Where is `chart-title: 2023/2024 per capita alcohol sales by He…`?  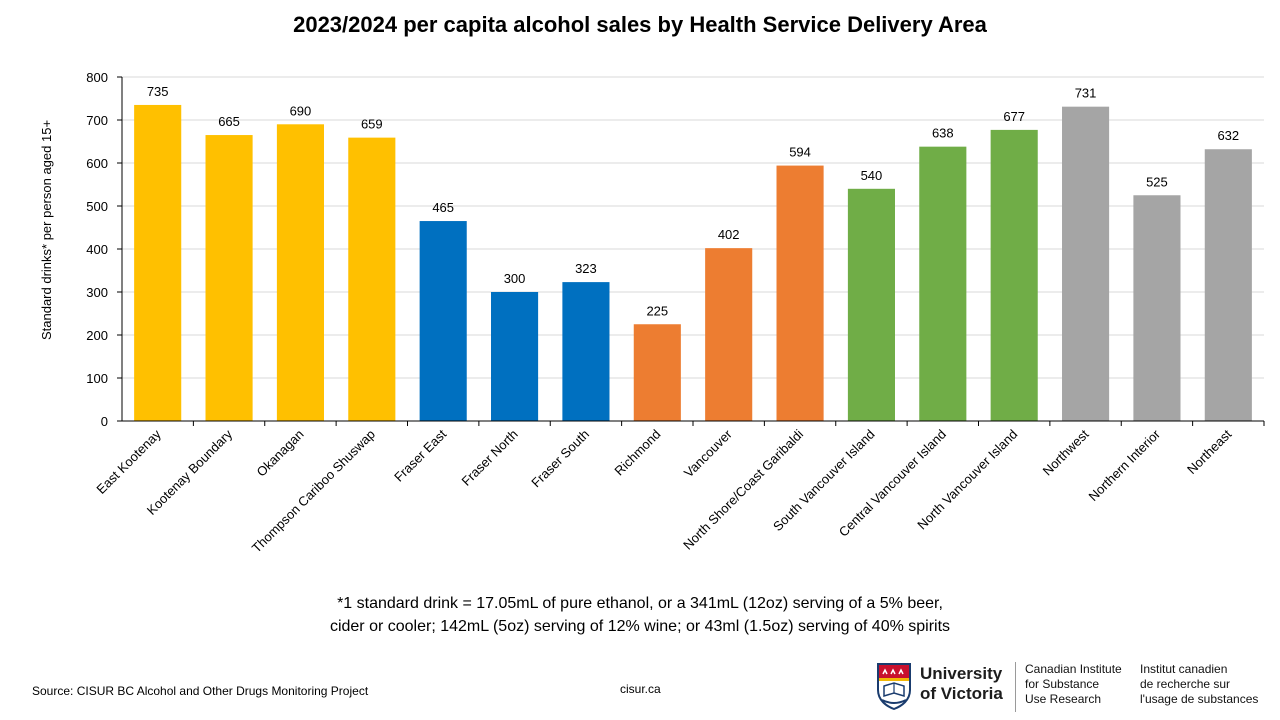
chart-title: 2023/2024 per capita alcohol sales by He… is located at coordinates (640, 24).